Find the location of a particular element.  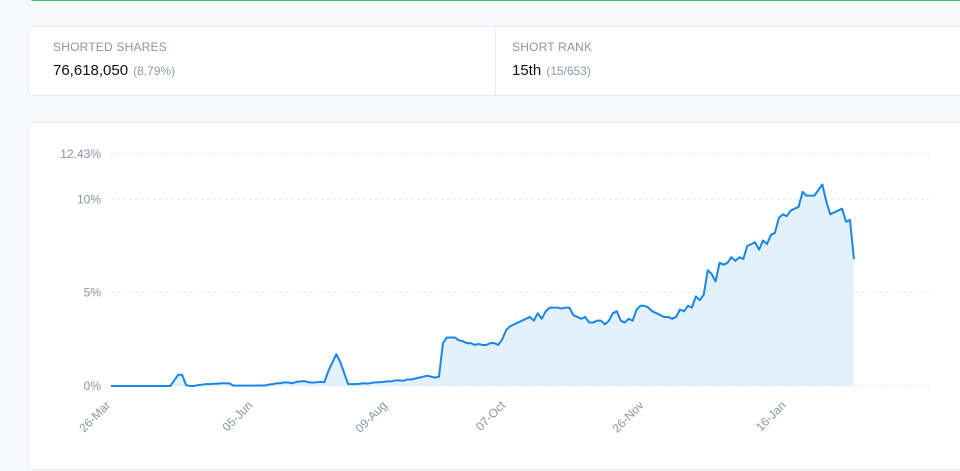

y-axis-ticks: 0% 5% 10% 12.43% is located at coordinates (80, 270).